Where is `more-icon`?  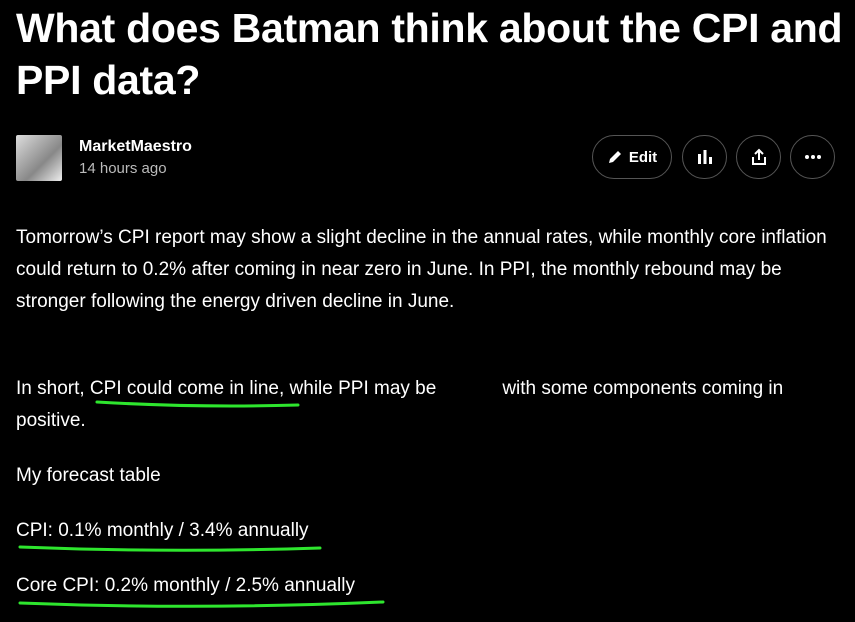
more-icon is located at coordinates (812, 157).